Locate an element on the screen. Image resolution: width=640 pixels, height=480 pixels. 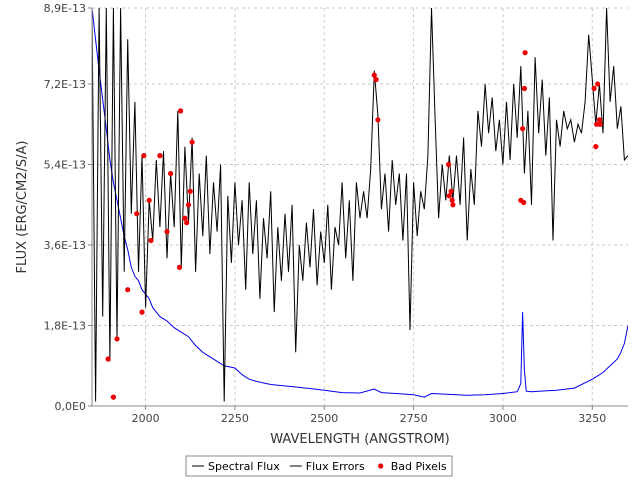
legend-label: Spectral Flux is located at coordinates (244, 466).